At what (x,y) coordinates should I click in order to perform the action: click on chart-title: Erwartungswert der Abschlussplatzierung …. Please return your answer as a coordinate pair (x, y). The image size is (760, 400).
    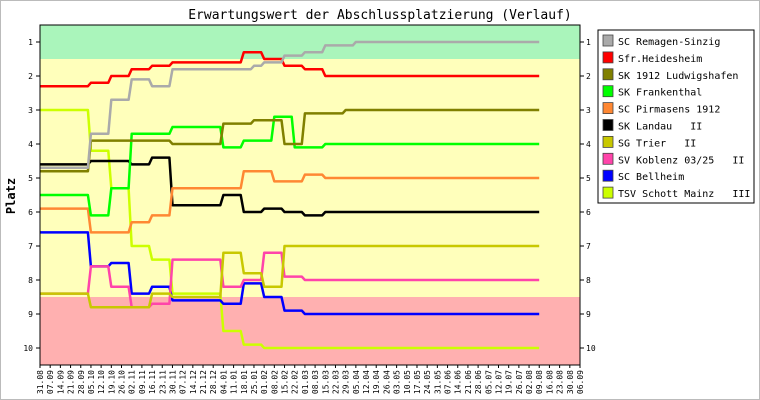
    Looking at the image, I should click on (380, 15).